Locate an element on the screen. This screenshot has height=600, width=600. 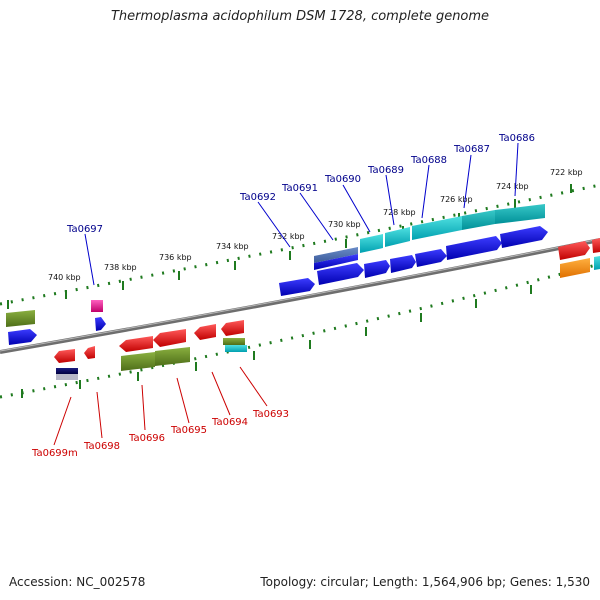
gene-label-ta0698: Ta0698 is located at coordinates (101, 446).